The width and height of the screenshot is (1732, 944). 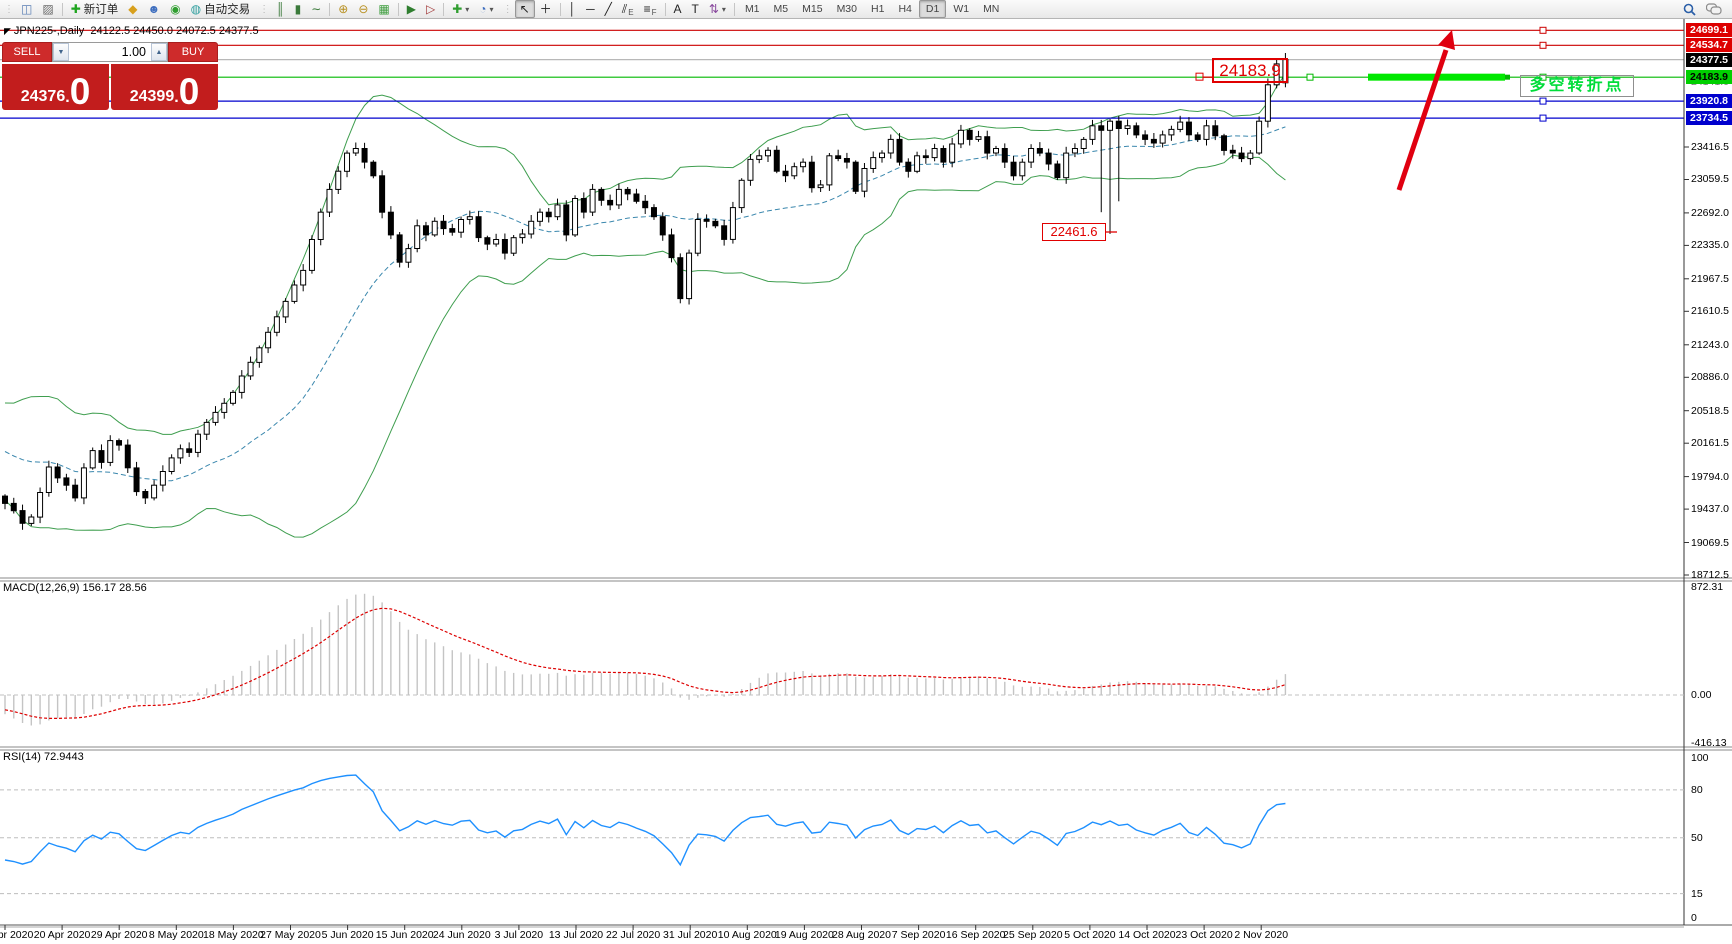 What do you see at coordinates (483, 9) in the screenshot?
I see `periods-icon: ◔` at bounding box center [483, 9].